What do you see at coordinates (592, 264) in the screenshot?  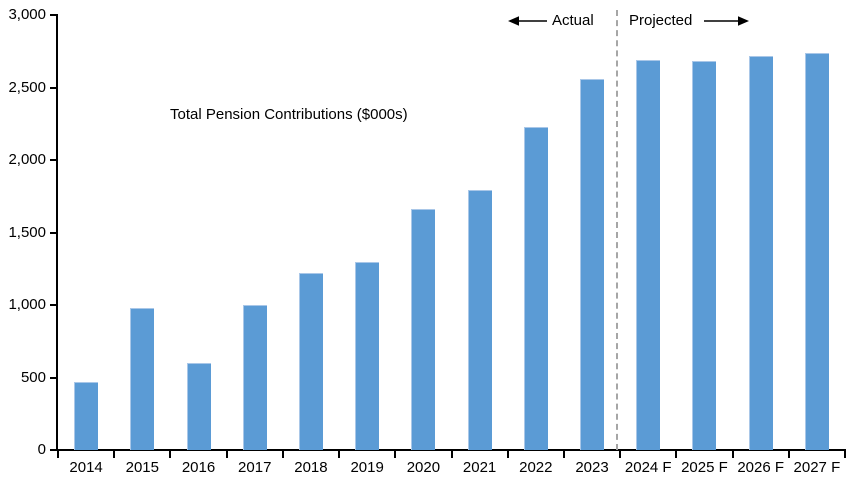 I see `bar-2023` at bounding box center [592, 264].